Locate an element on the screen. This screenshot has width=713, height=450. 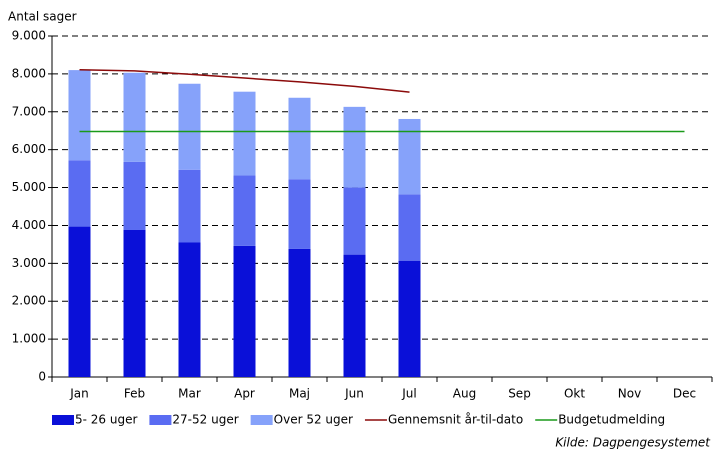
x-tick-label: Feb is located at coordinates (134, 394).